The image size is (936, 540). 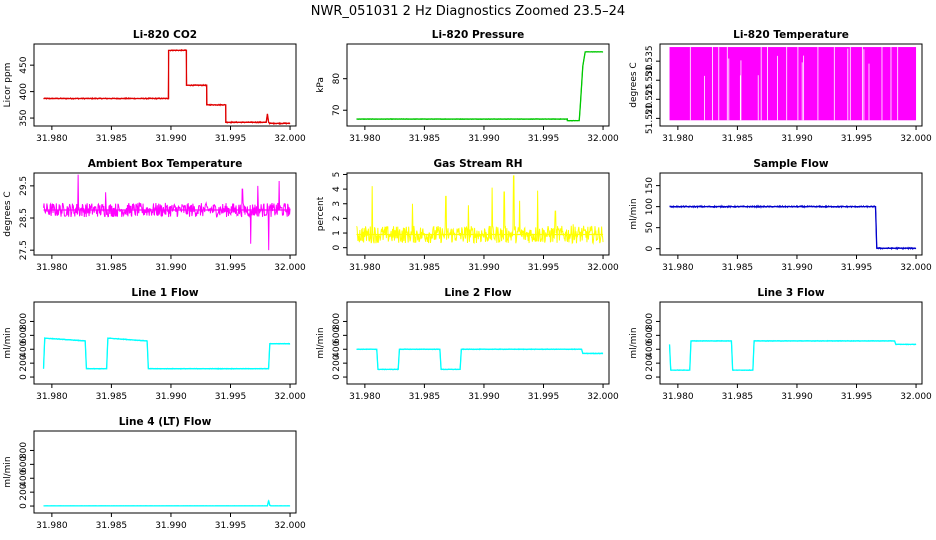 I want to click on y-tick-label: 80, so click(x=337, y=79).